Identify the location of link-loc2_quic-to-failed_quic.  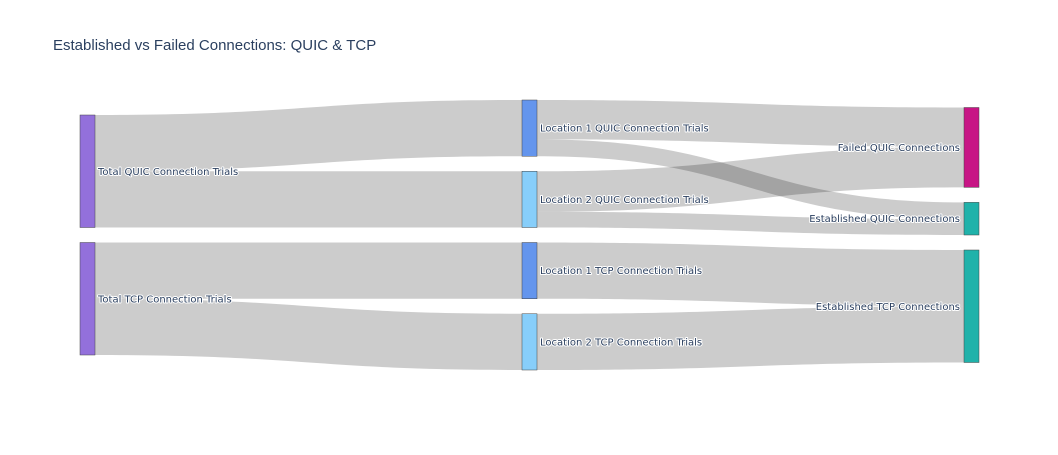
(750, 179).